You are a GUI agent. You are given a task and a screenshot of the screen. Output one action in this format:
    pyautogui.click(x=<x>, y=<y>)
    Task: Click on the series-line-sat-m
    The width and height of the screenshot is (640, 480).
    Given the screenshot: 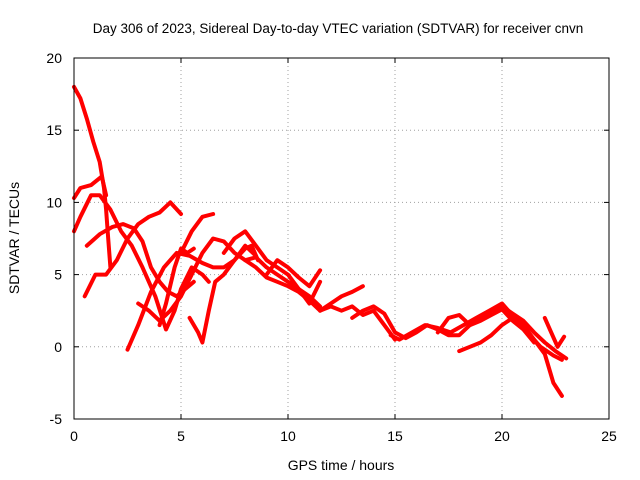 What is the action you would take?
    pyautogui.click(x=293, y=273)
    